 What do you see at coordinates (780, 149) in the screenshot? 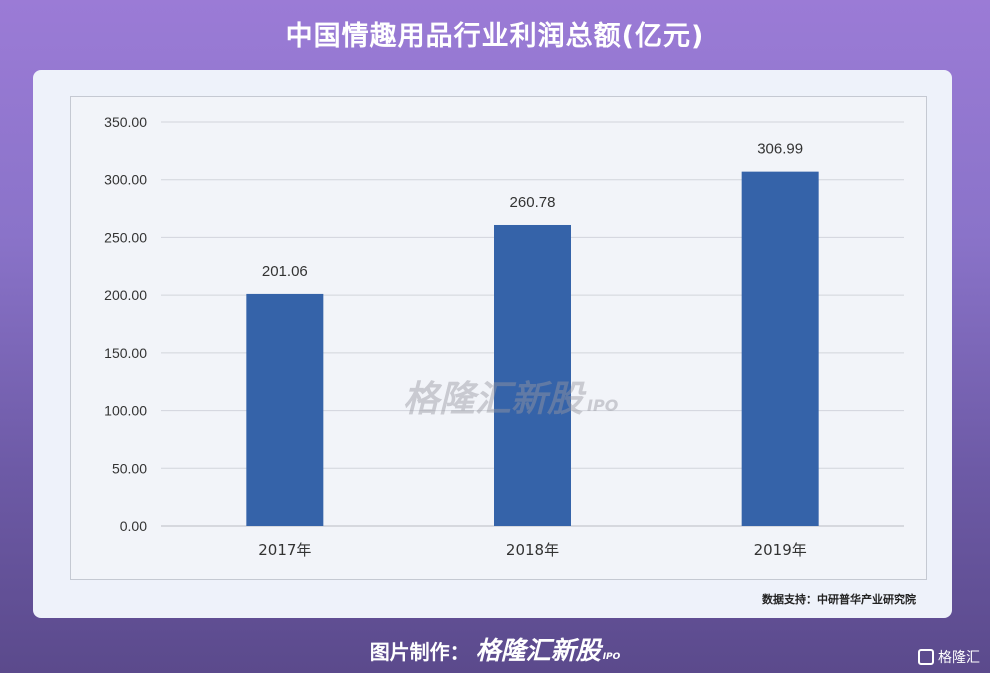
I see `data-label: 306.99` at bounding box center [780, 149].